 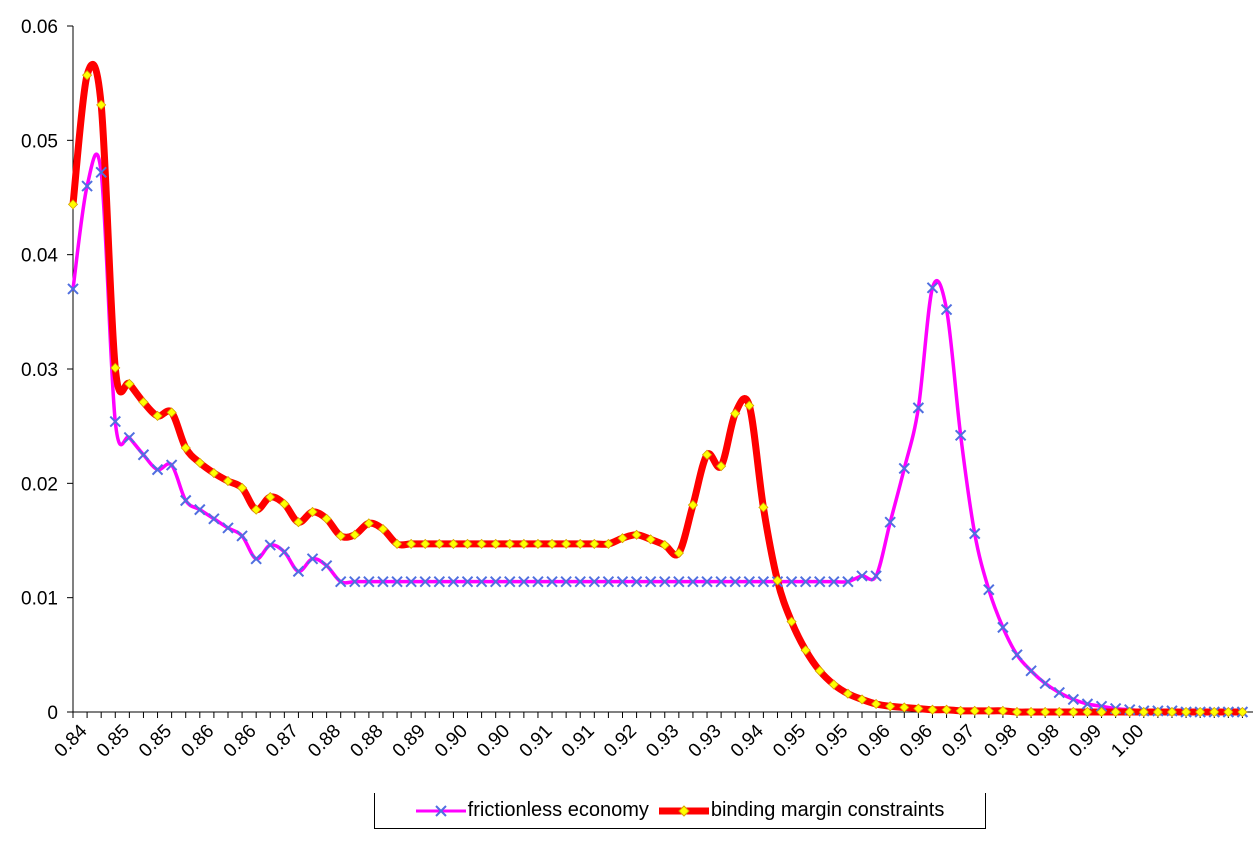 I want to click on x-tick-label: 0.93, so click(x=705, y=741).